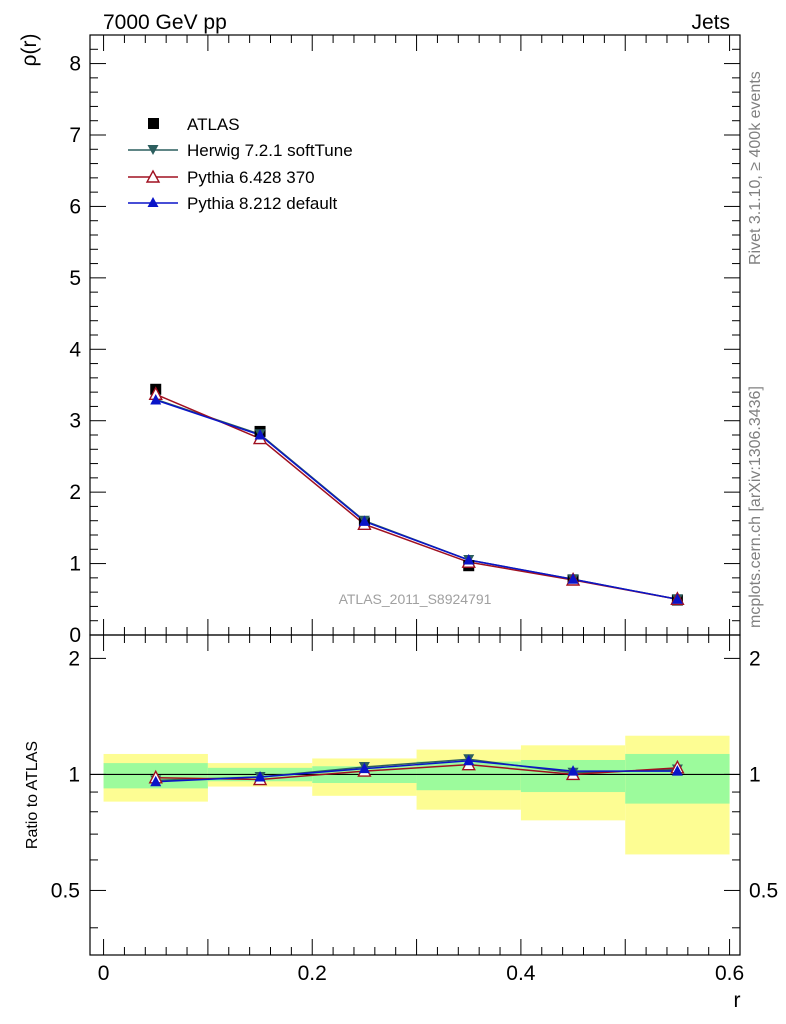 This screenshot has height=1024, width=786. I want to click on x-tick-label: 0.6, so click(729, 973).